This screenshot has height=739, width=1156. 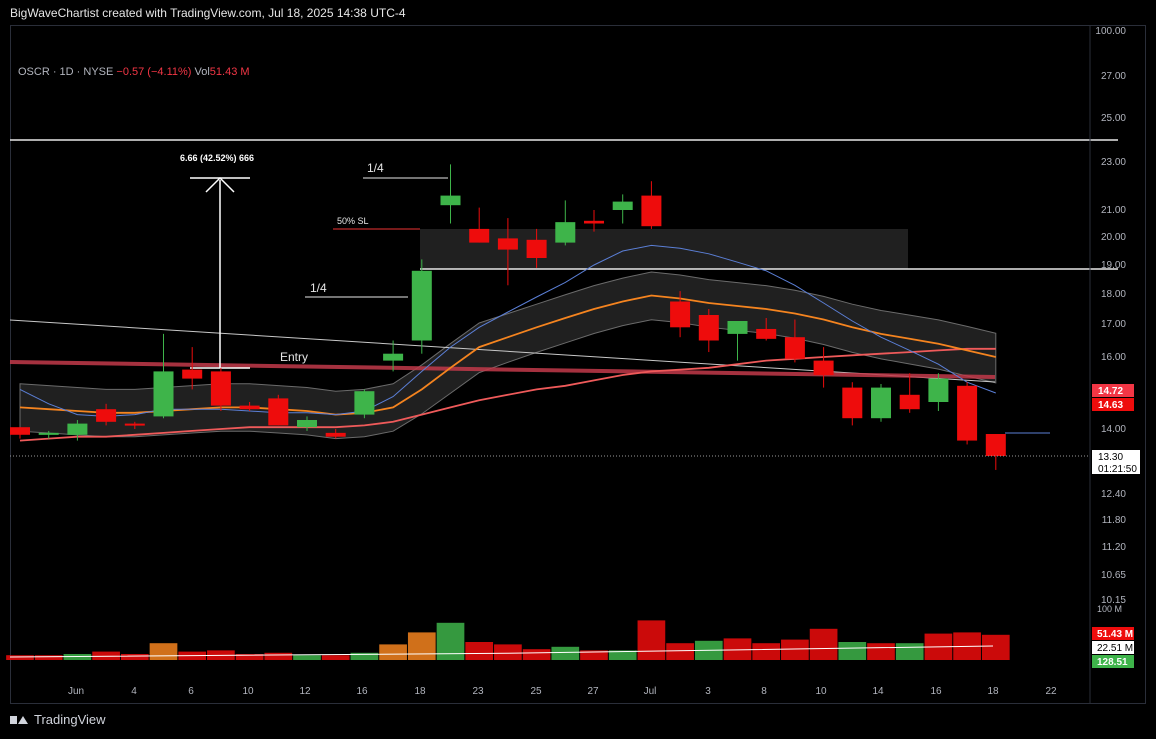 What do you see at coordinates (66, 72) in the screenshot?
I see `symbol-label: OSCR · 1D · NYSE` at bounding box center [66, 72].